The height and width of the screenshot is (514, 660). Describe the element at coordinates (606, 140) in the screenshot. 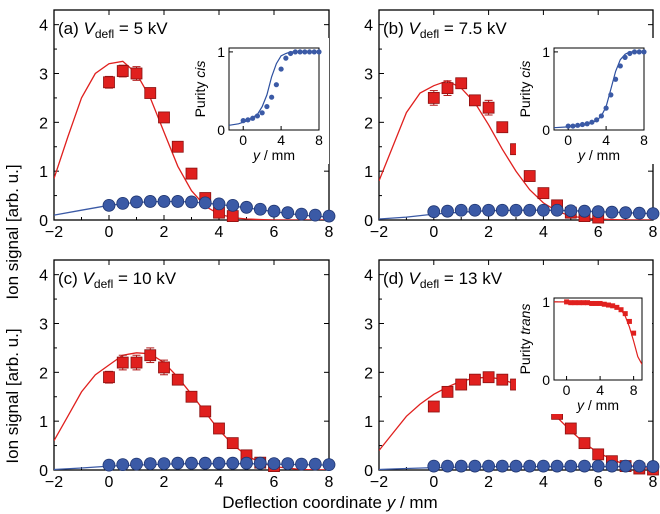

I see `inset-x-tick-label: 4` at that location.